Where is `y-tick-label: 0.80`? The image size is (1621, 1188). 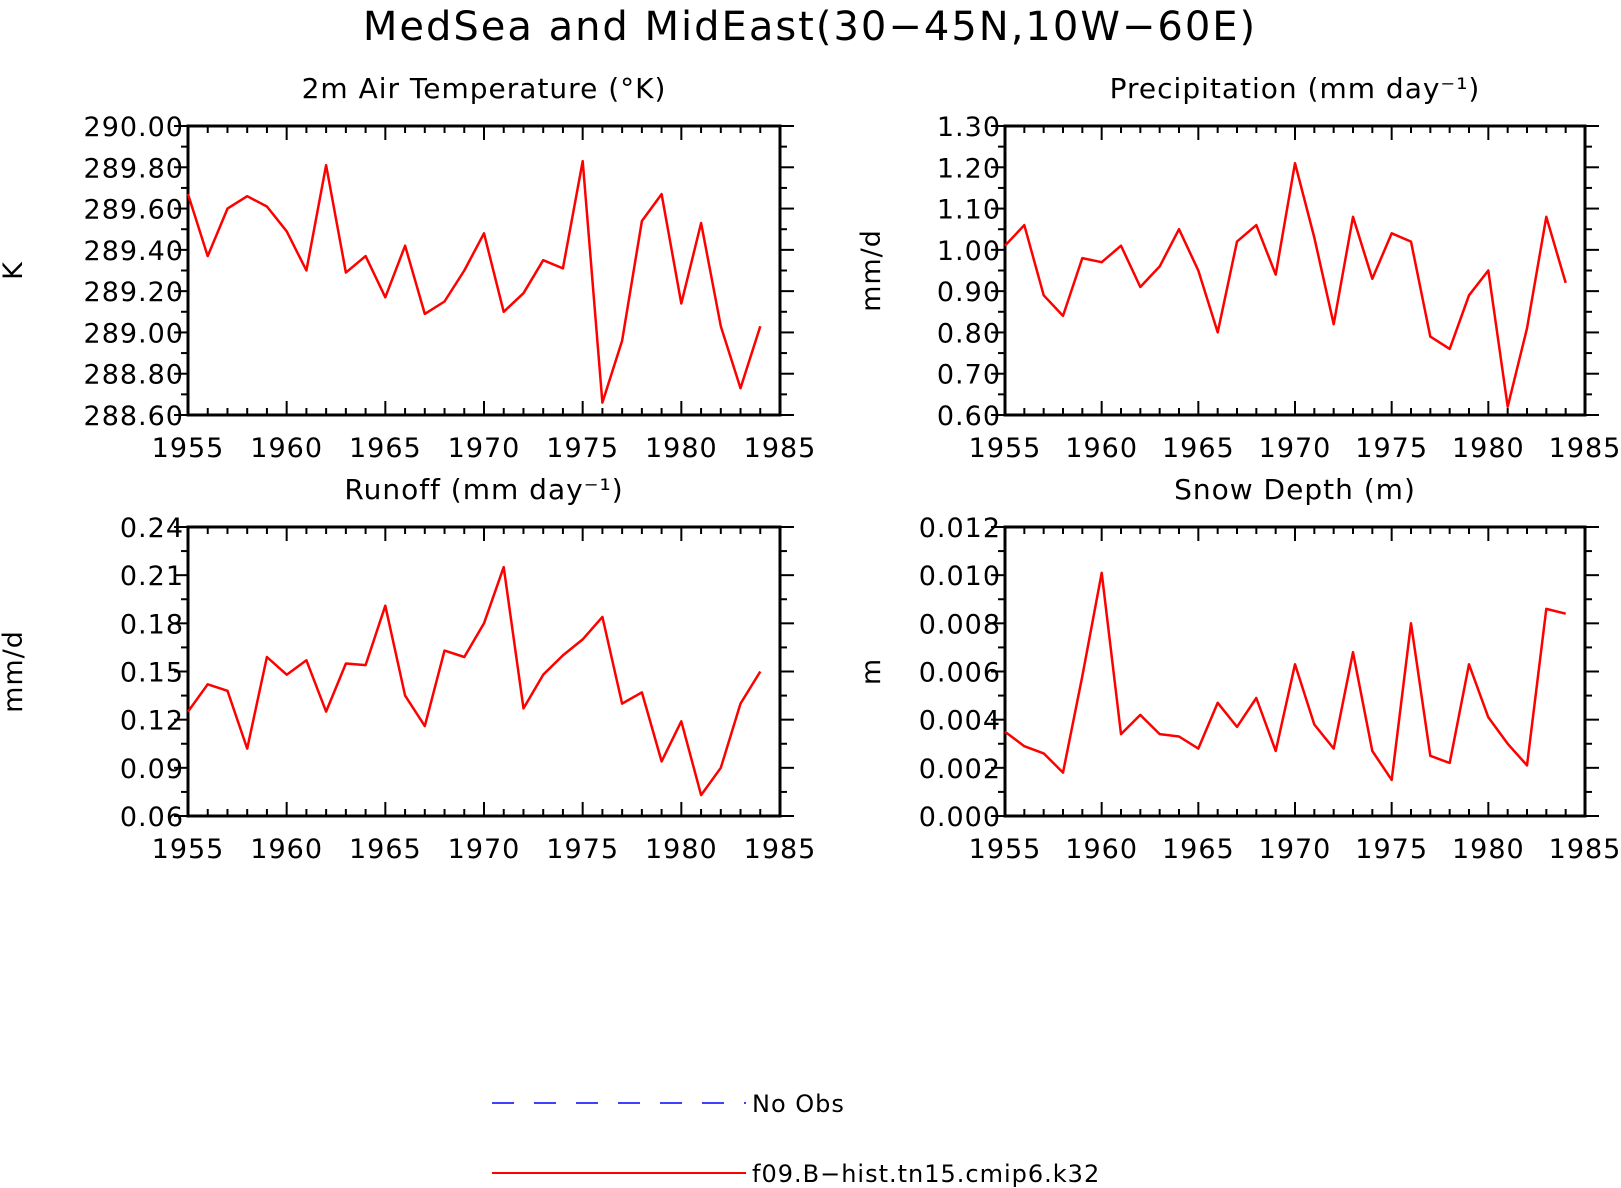 y-tick-label: 0.80 is located at coordinates (969, 333).